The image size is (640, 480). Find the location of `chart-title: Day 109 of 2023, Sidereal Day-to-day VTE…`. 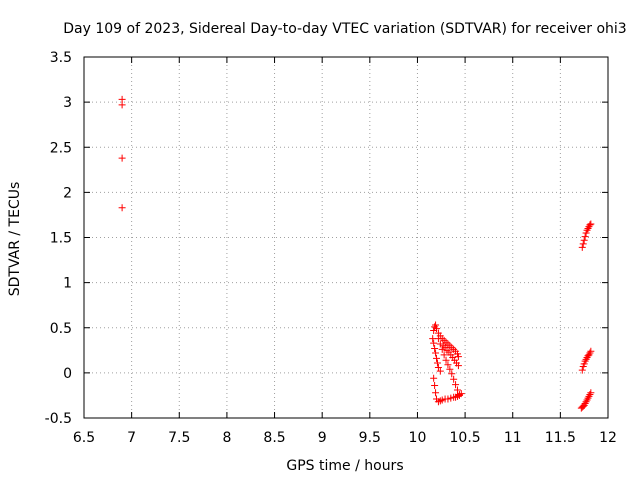

chart-title: Day 109 of 2023, Sidereal Day-to-day VTE… is located at coordinates (344, 29).